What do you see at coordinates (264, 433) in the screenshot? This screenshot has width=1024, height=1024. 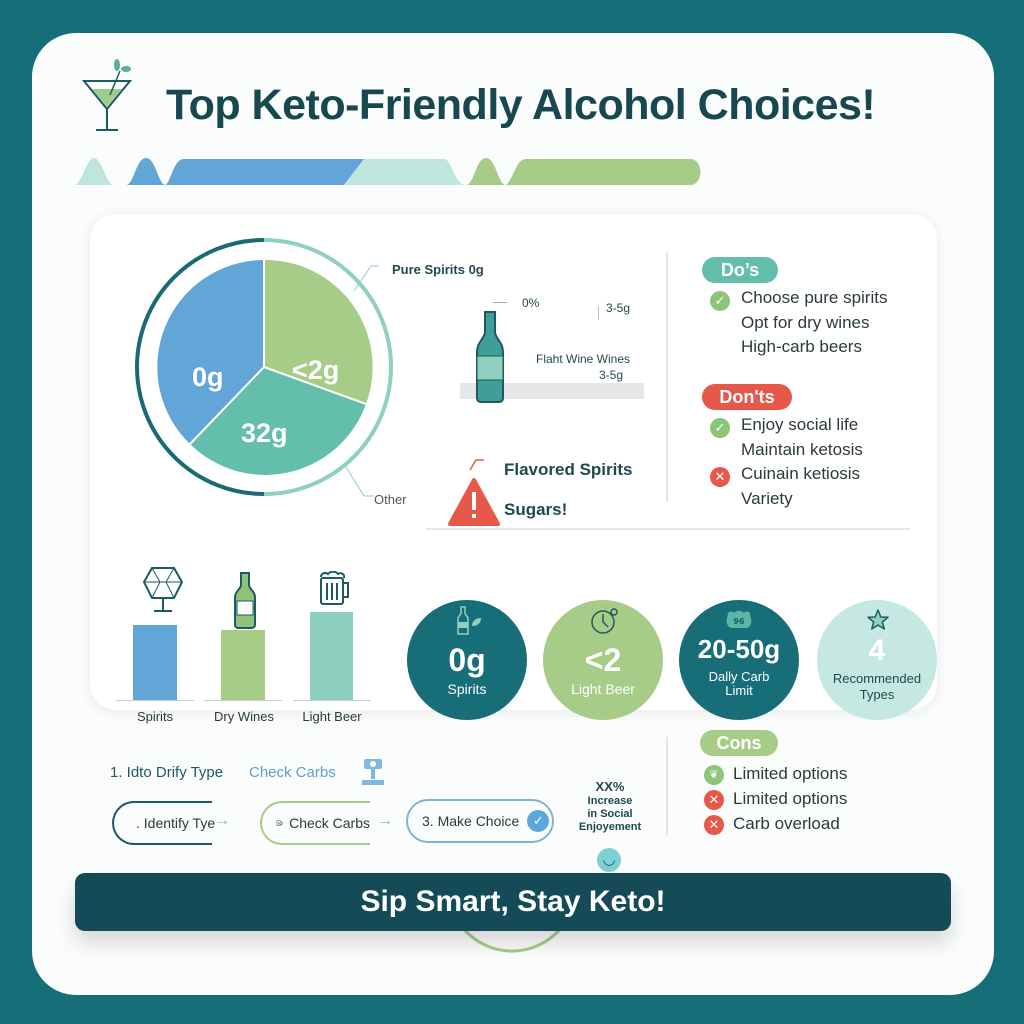 I see `pie-label-other: 32g` at bounding box center [264, 433].